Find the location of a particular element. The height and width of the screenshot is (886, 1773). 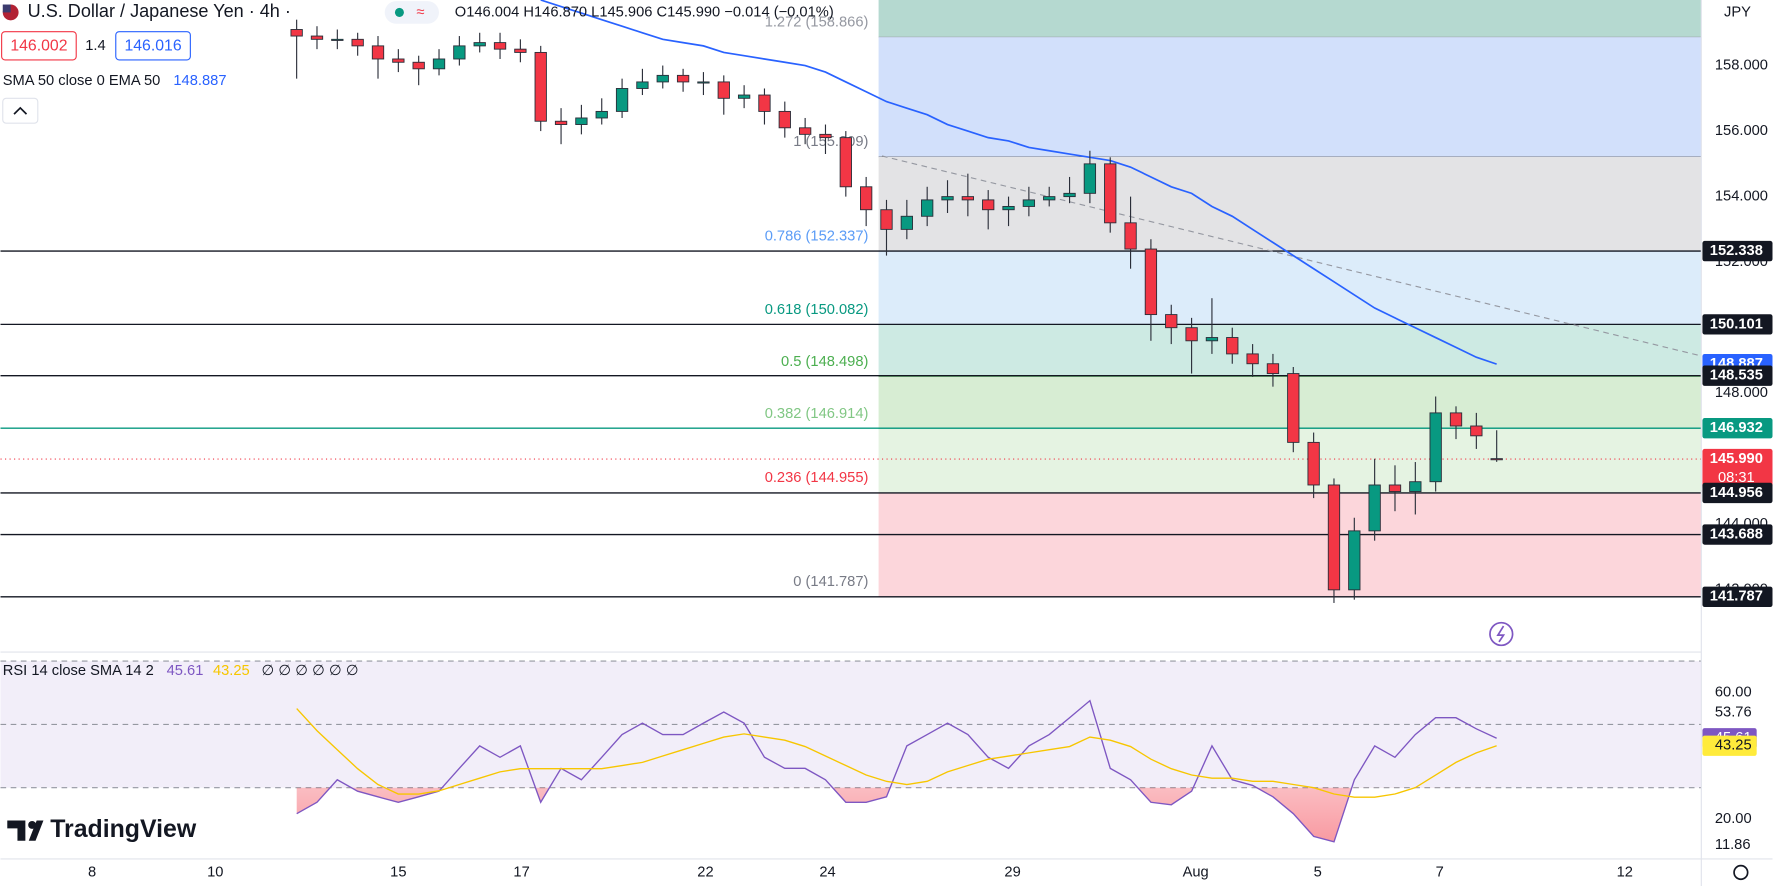

buy-price: 146.016 is located at coordinates (152, 46).